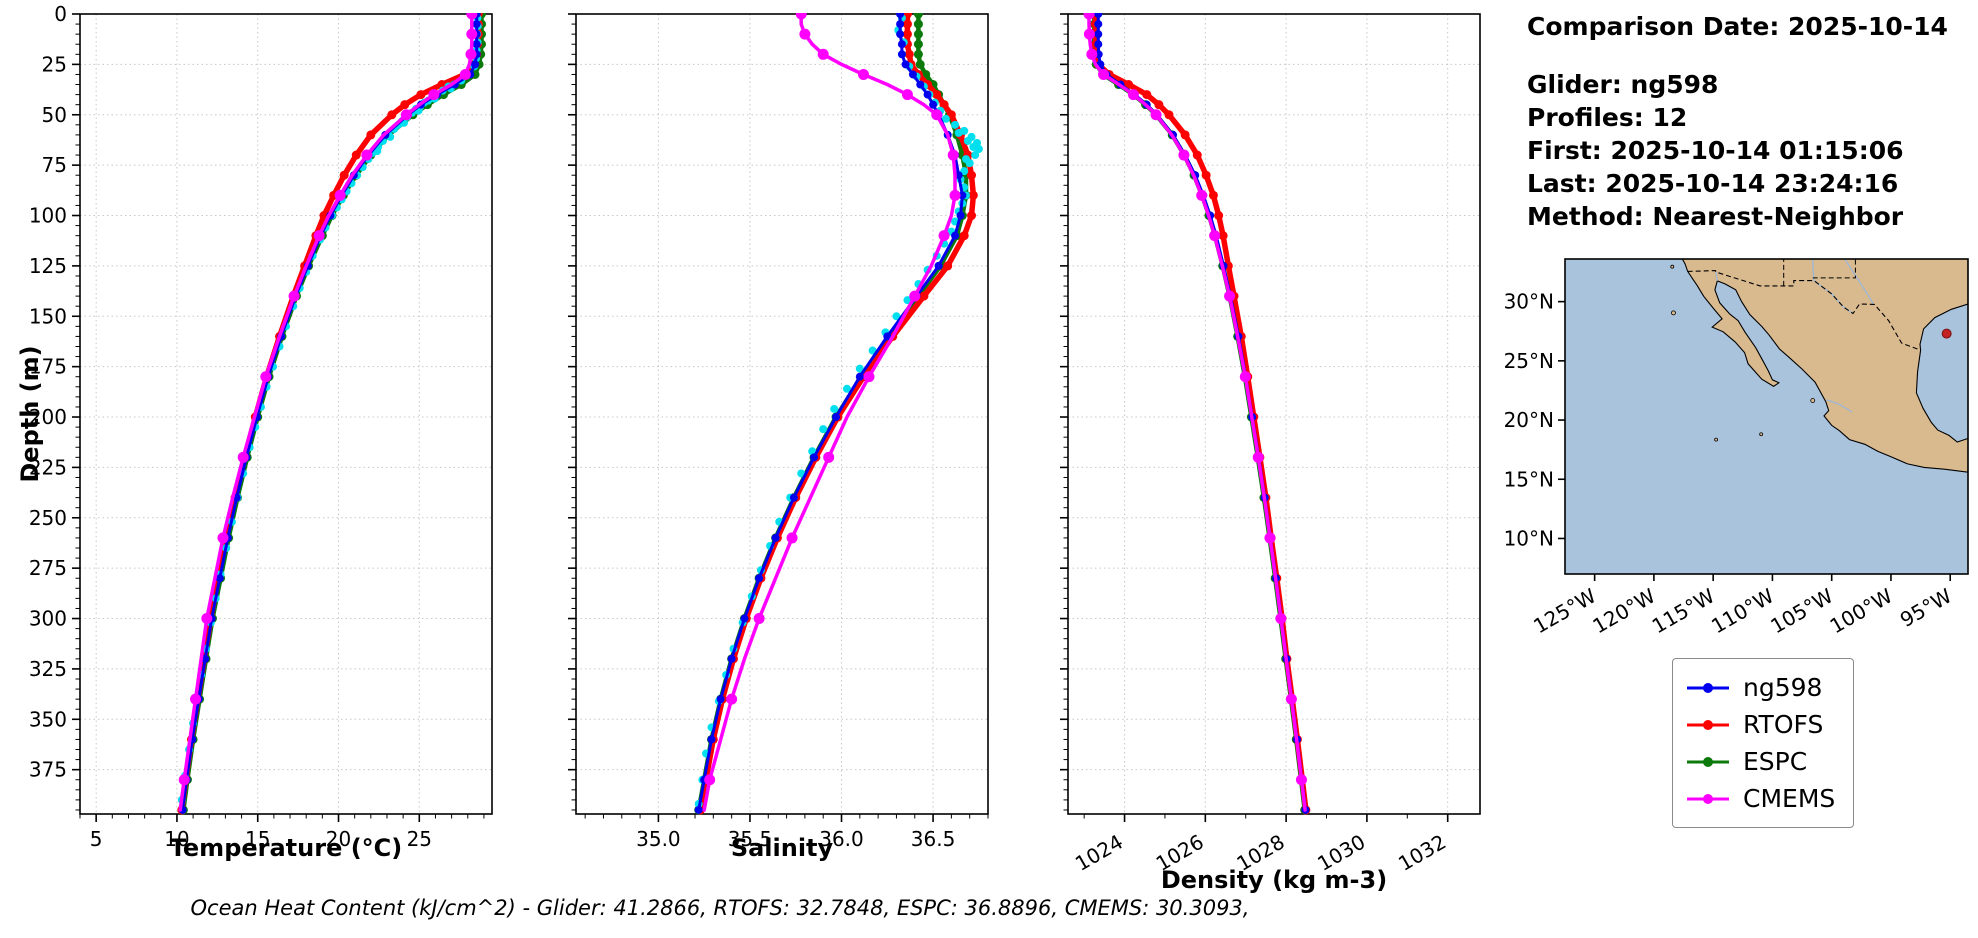 This screenshot has height=938, width=1978. What do you see at coordinates (48, 669) in the screenshot?
I see `svg-text: 325` at bounding box center [48, 669].